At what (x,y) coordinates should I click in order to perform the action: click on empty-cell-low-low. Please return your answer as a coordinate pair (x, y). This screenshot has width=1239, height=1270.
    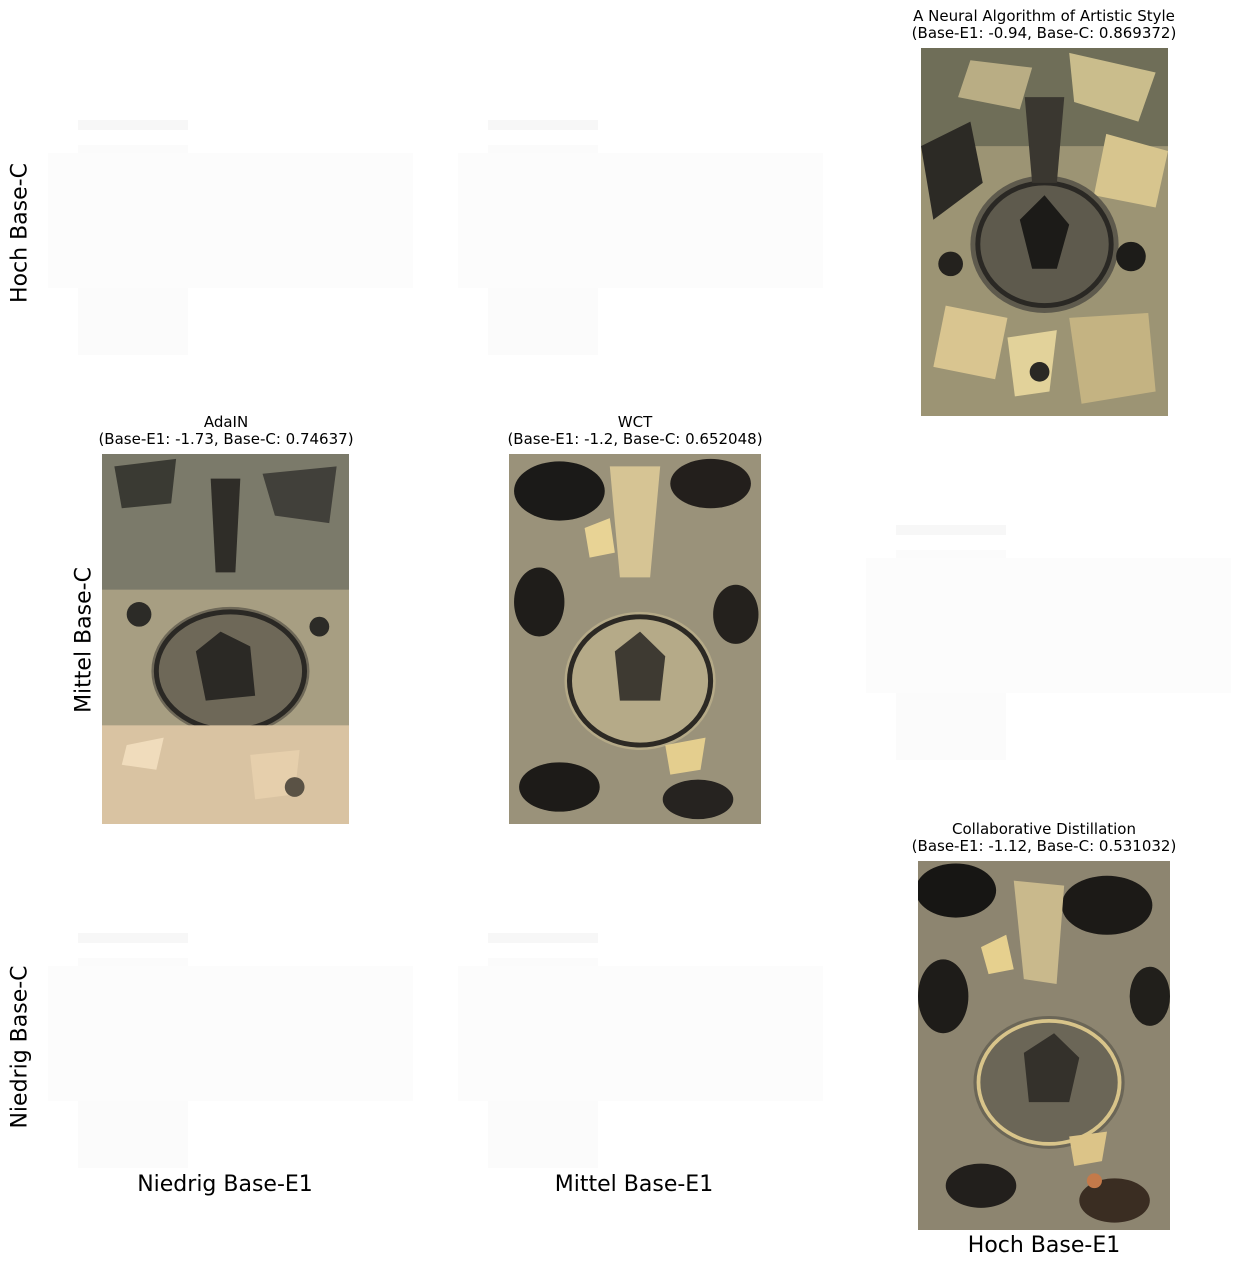
    Looking at the image, I should click on (230, 1050).